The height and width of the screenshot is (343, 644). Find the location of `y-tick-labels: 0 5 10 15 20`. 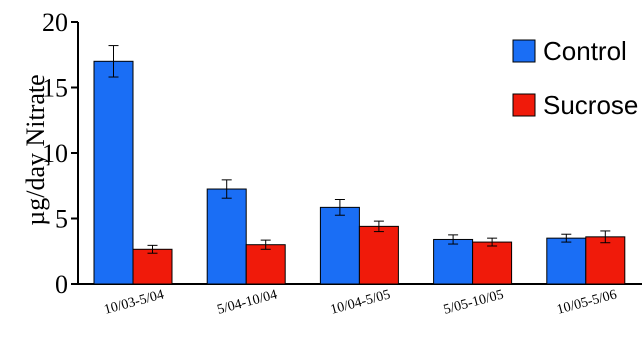

y-tick-labels: 0 5 10 15 20 is located at coordinates (60, 153).